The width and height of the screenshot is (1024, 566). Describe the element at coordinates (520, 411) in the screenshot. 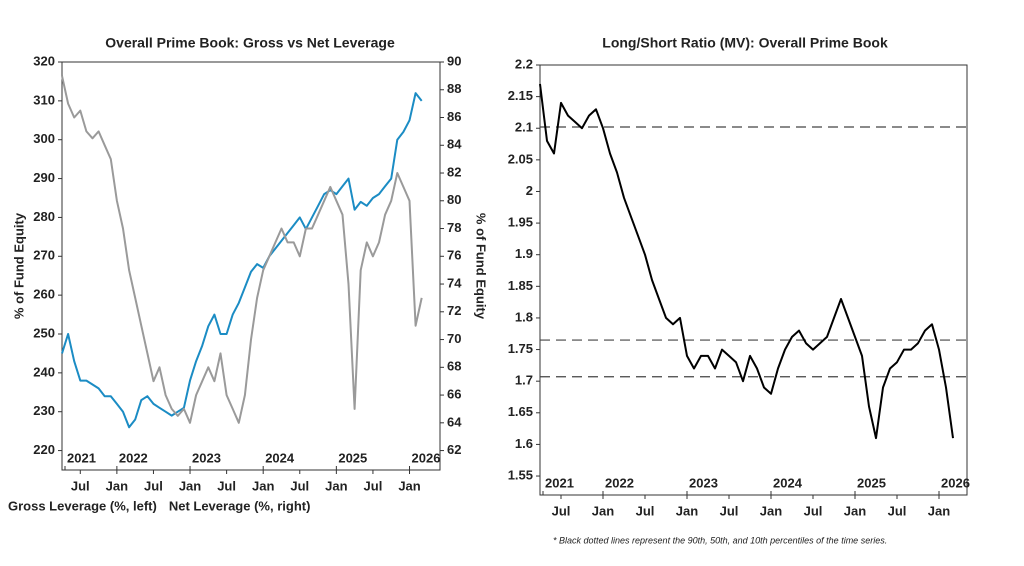

I see `y-tick-label: 1.65` at that location.